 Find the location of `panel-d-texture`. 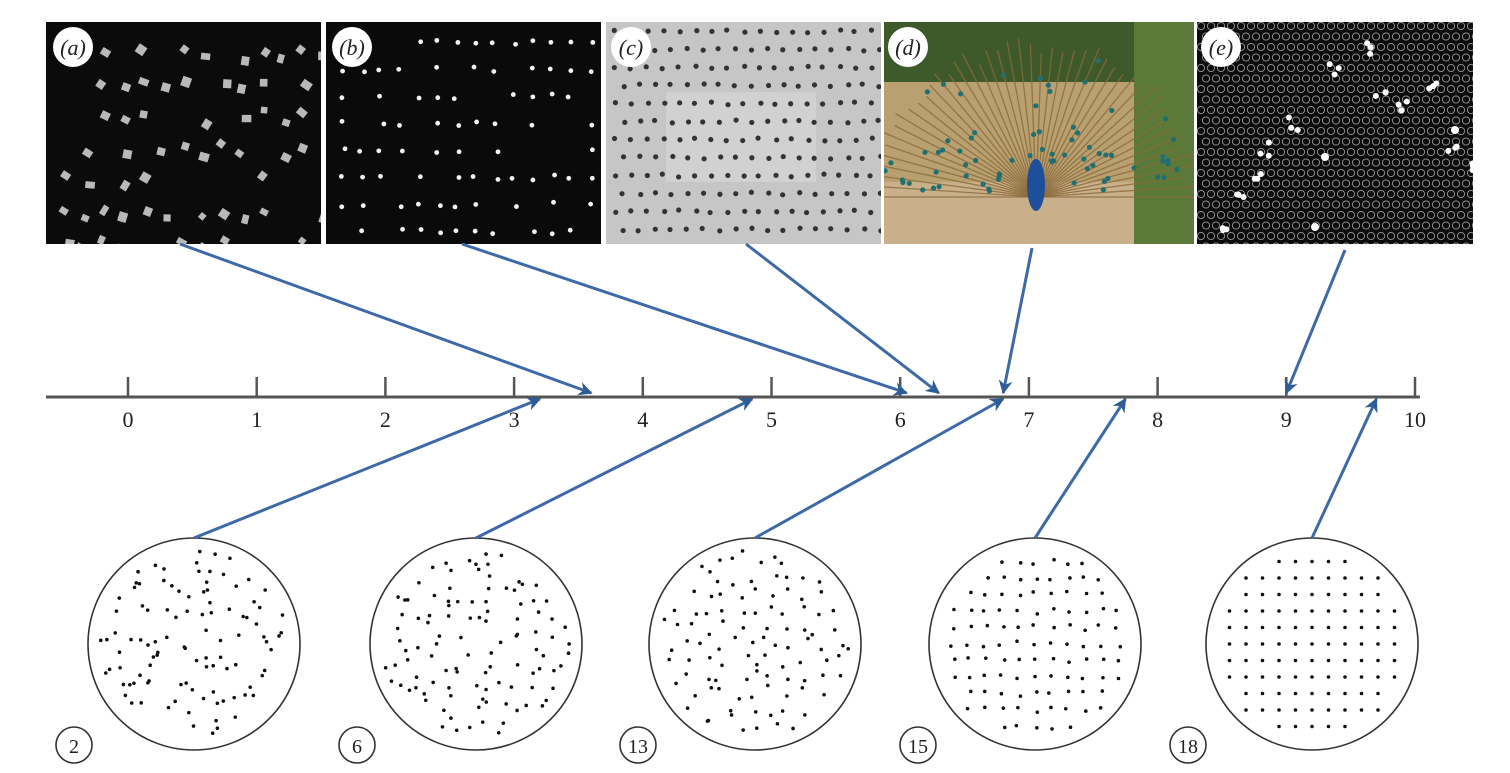

panel-d-texture is located at coordinates (1039, 133).